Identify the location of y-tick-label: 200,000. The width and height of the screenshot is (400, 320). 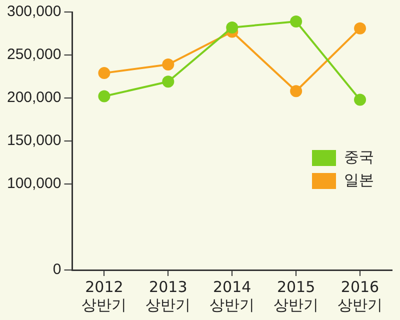
(34, 97).